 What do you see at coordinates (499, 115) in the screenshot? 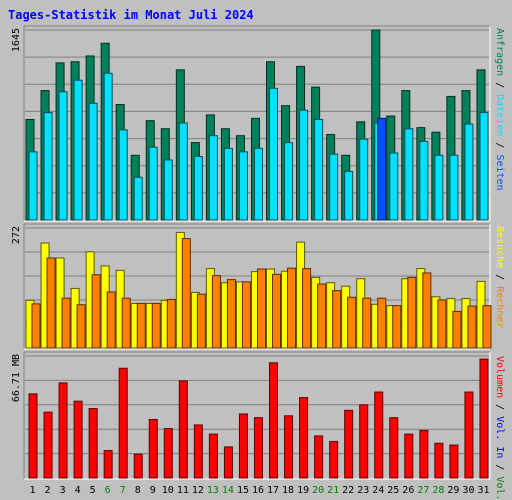
I see `legend-dateien: Dateien` at bounding box center [499, 115].